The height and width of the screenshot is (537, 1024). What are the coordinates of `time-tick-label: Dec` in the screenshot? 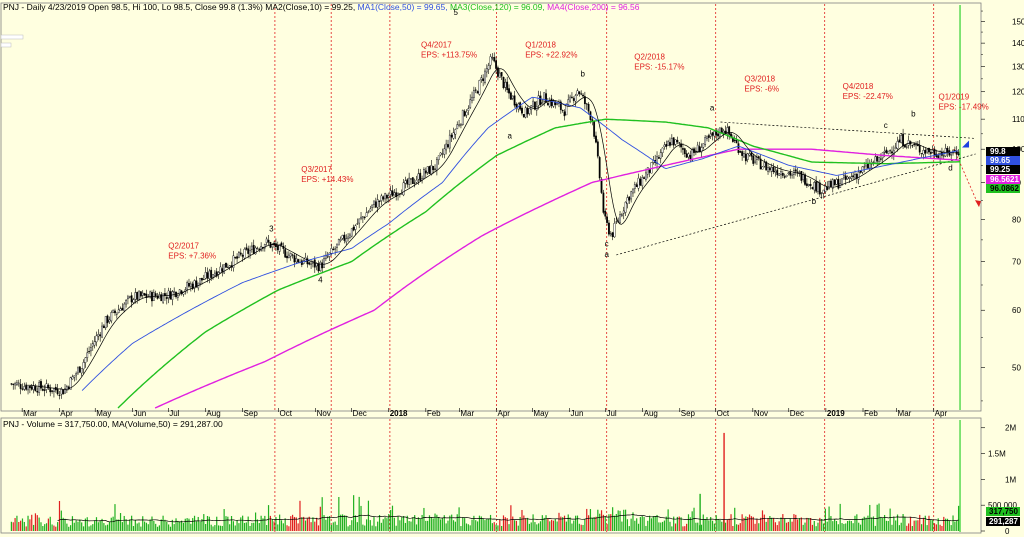 It's located at (360, 413).